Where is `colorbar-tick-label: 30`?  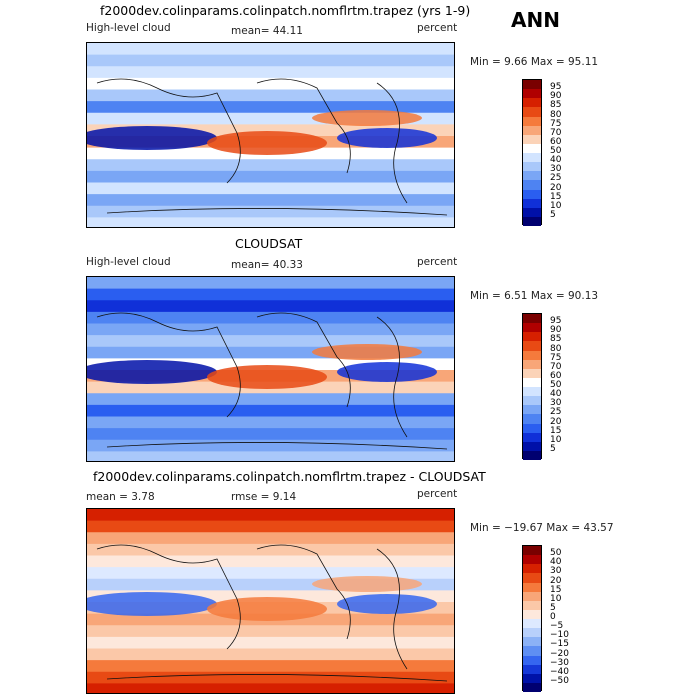 colorbar-tick-label: 30 is located at coordinates (556, 169).